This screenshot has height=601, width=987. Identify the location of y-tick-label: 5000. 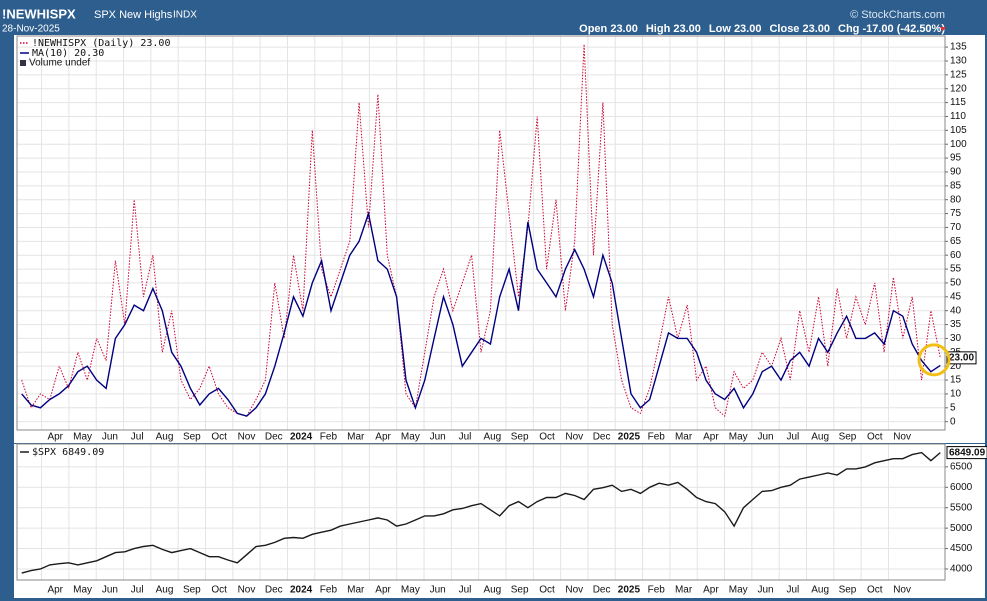
(961, 528).